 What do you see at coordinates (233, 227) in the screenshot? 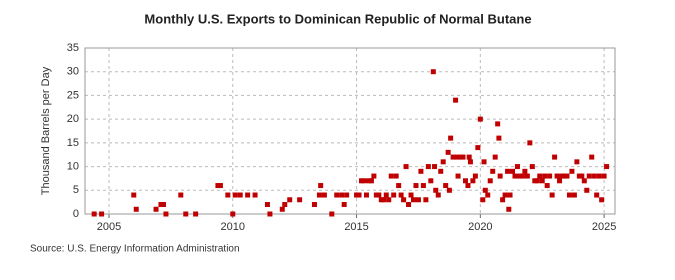
I see `x-tick-label: 2010` at bounding box center [233, 227].